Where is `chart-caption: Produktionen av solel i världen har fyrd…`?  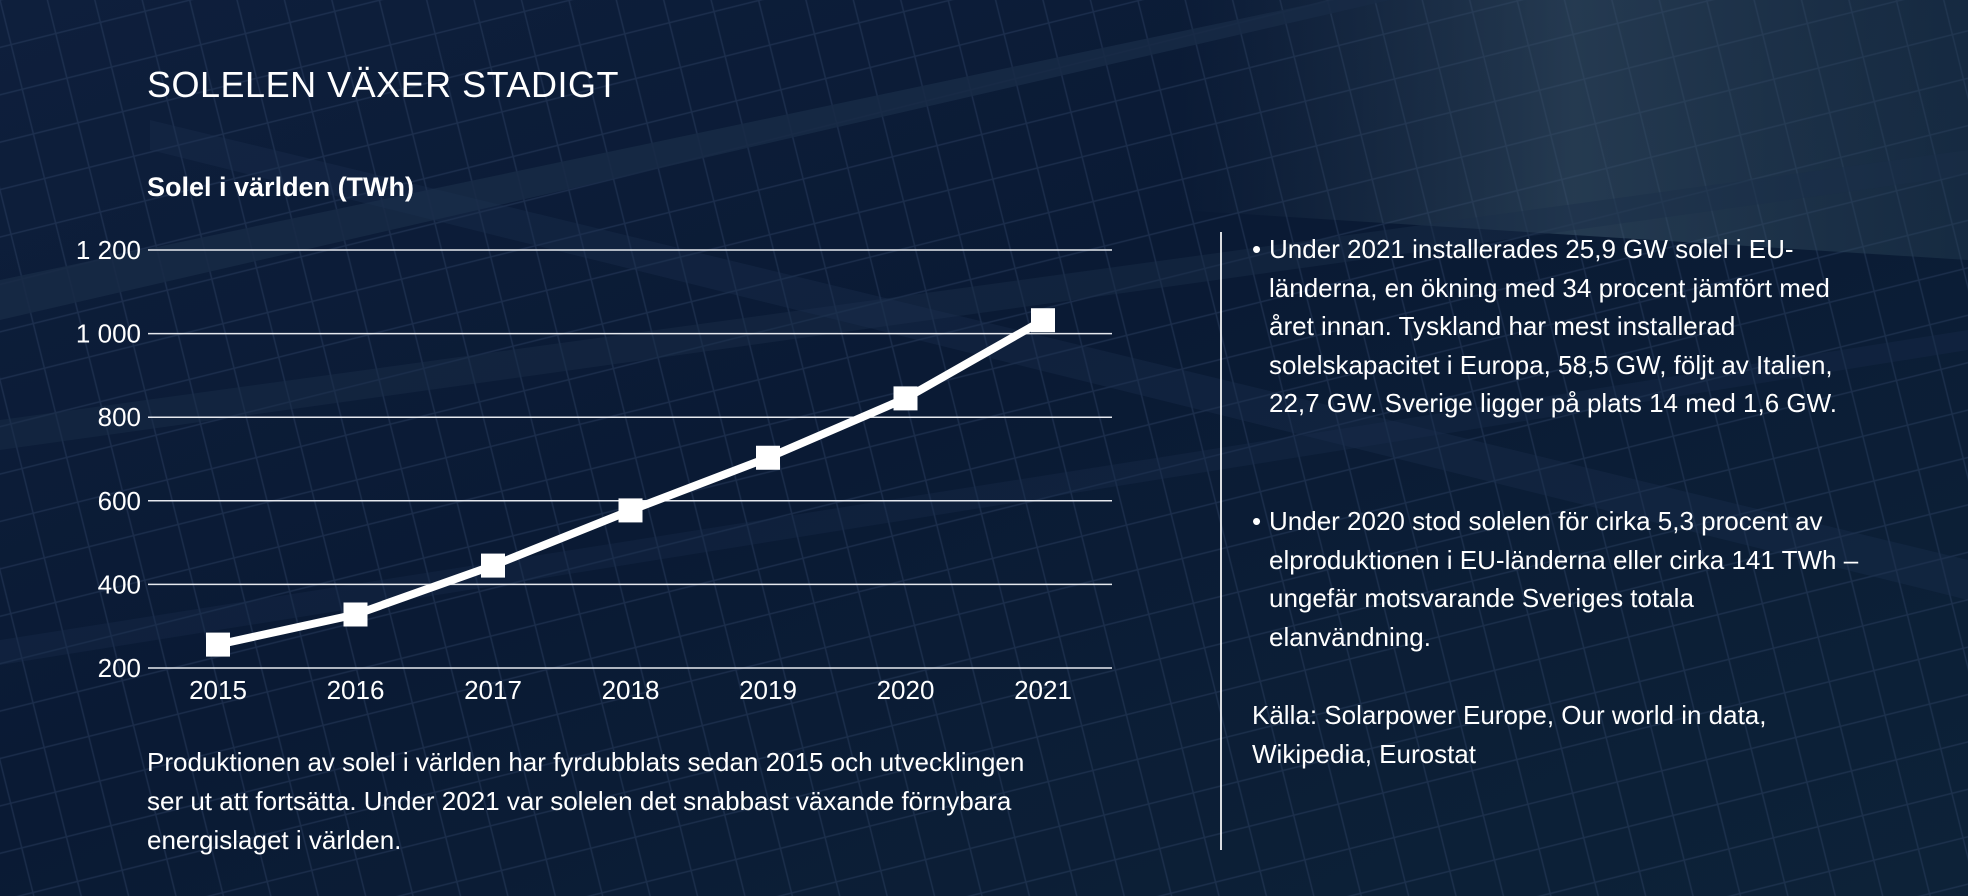
chart-caption: Produktionen av solel i världen har fyrd… is located at coordinates (586, 801).